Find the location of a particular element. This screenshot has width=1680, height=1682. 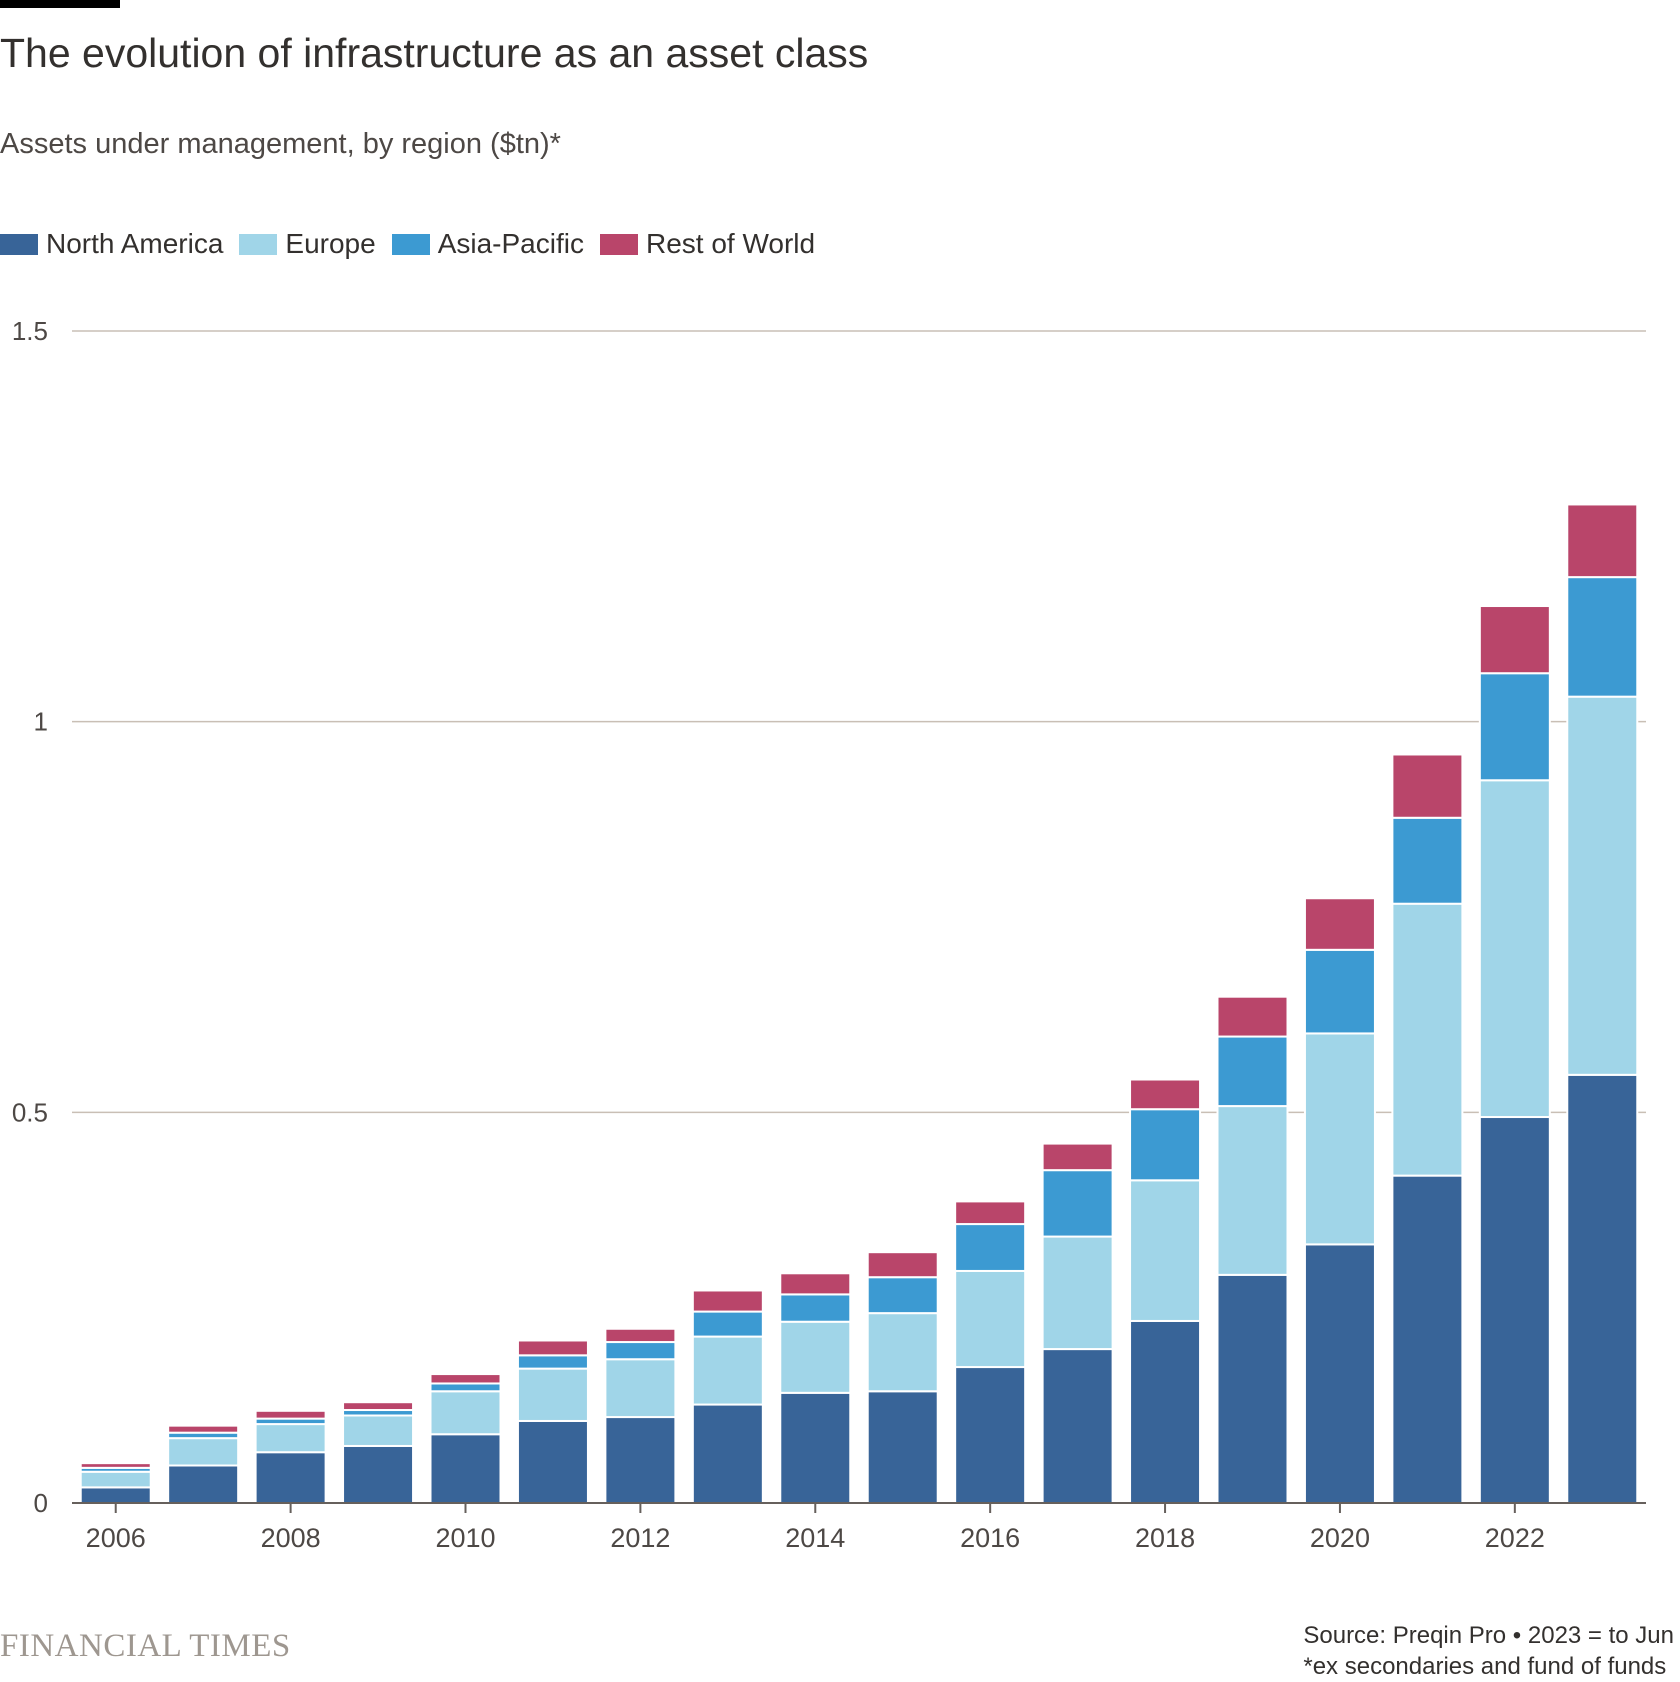

legend-item-rest-of-world: Rest of World is located at coordinates (707, 244).